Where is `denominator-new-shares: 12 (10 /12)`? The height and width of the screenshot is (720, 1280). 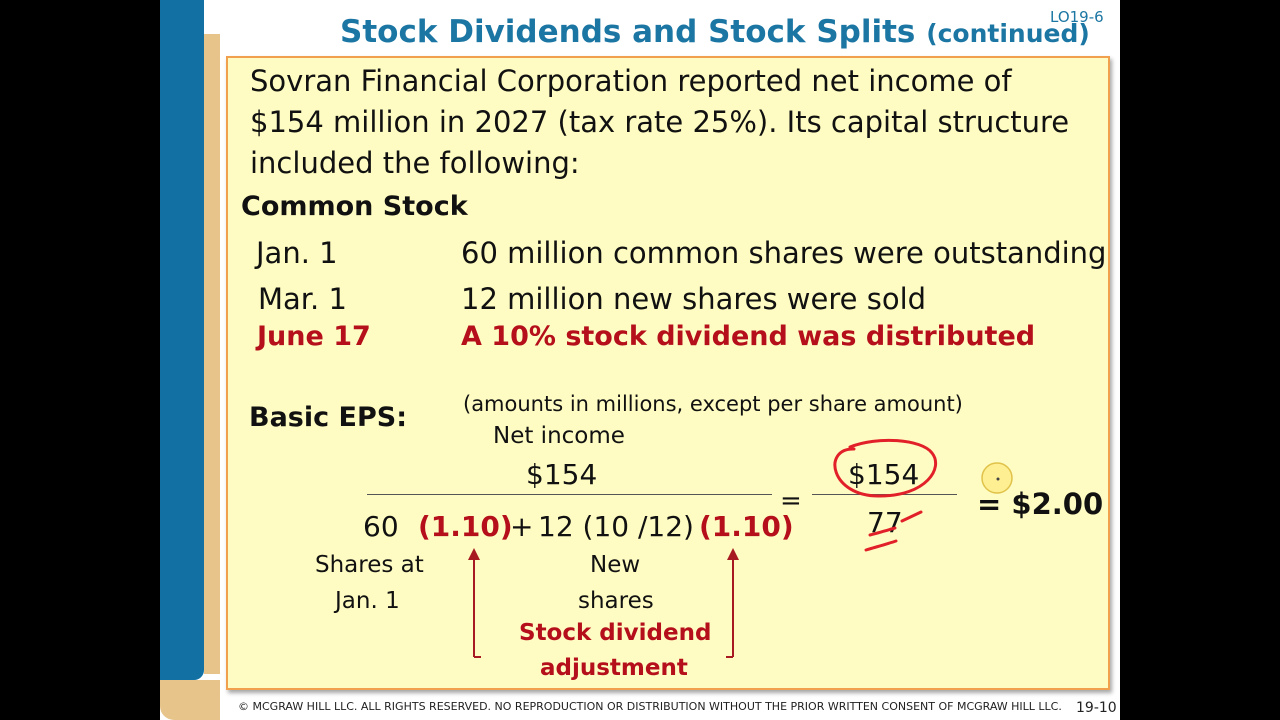
denominator-new-shares: 12 (10 /12) is located at coordinates (616, 526).